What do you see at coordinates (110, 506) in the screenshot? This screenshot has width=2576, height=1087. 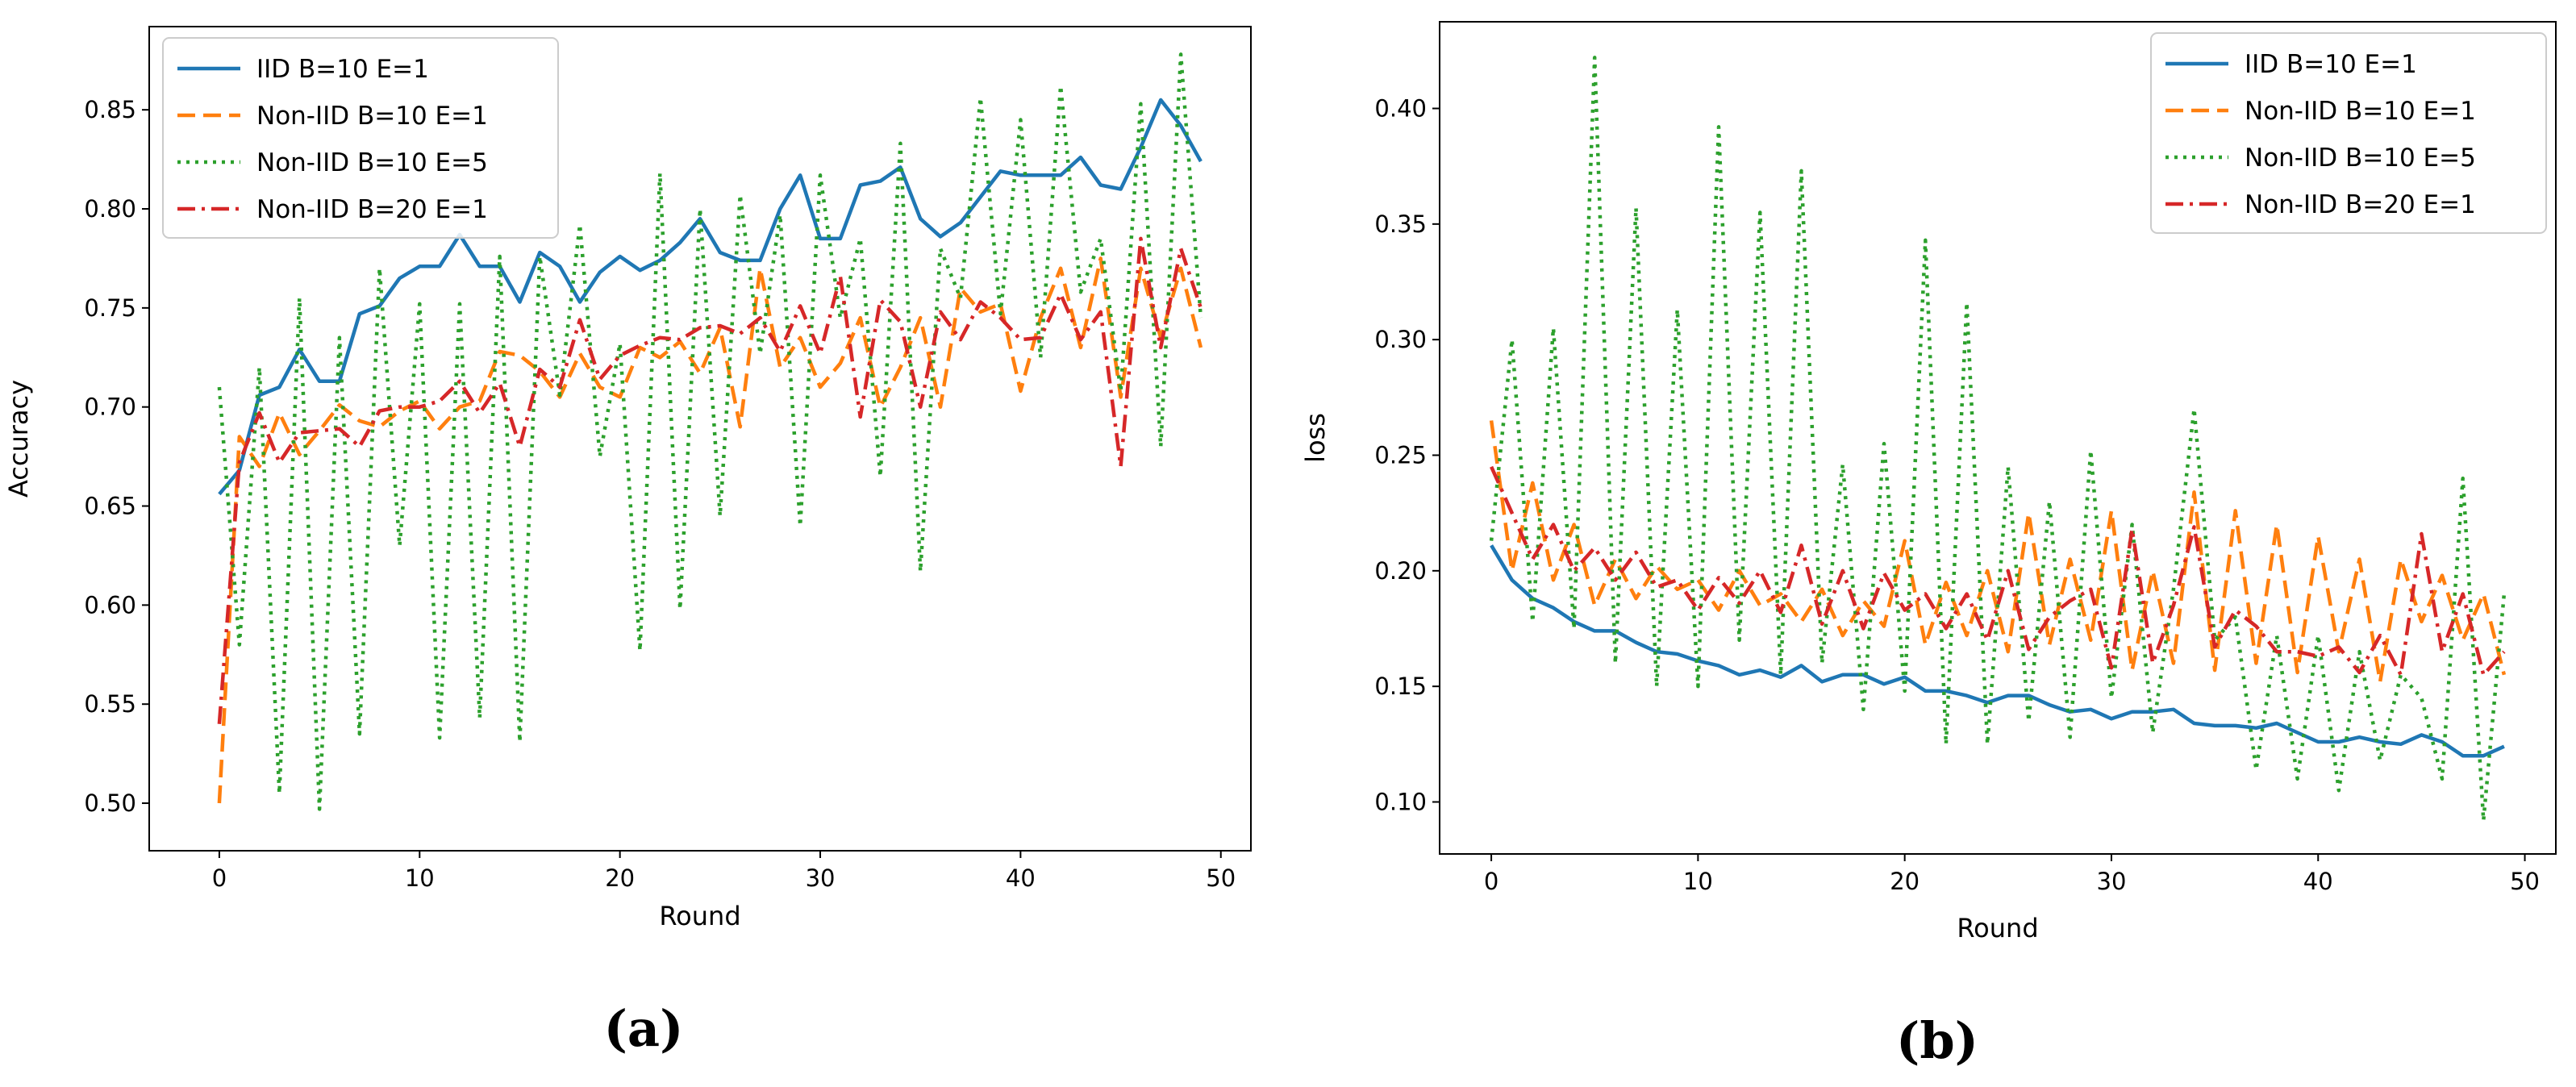 I see `y-tick-label: 0.65` at bounding box center [110, 506].